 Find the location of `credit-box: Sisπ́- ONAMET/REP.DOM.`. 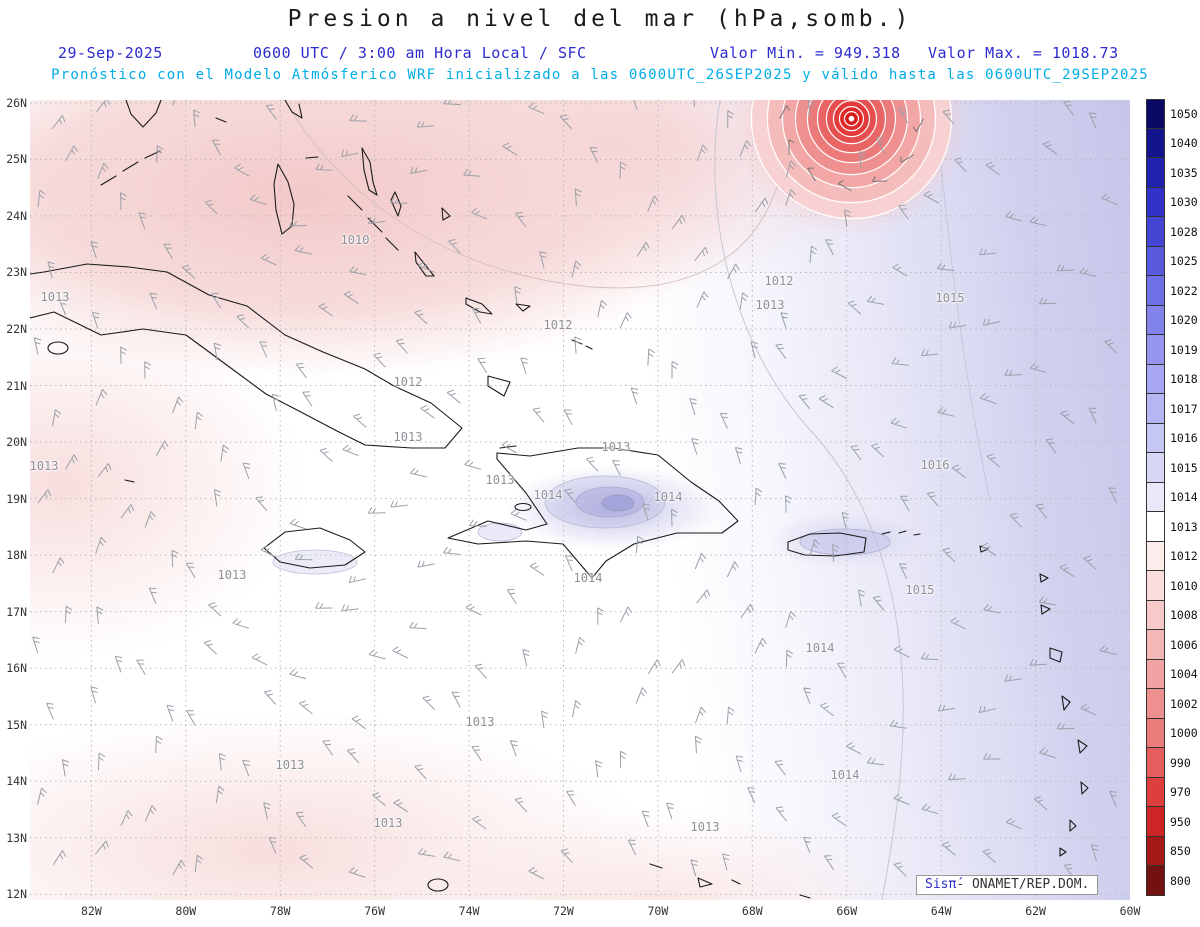

credit-box: Sisπ́- ONAMET/REP.DOM. is located at coordinates (1007, 885).